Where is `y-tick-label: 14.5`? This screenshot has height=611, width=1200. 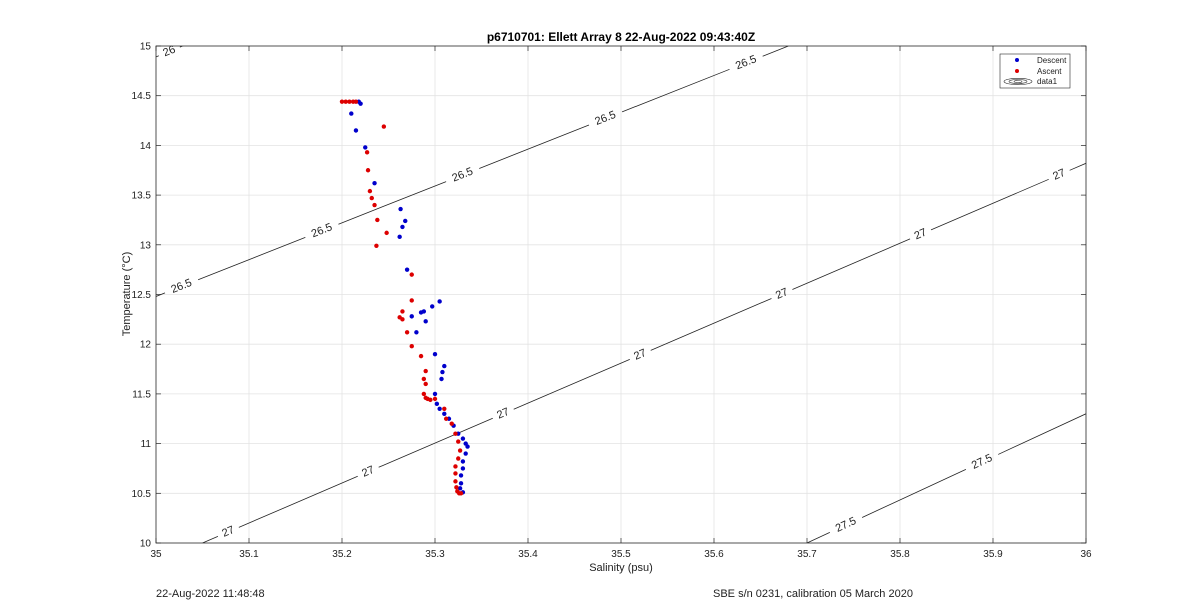
y-tick-label: 14.5 is located at coordinates (142, 96).